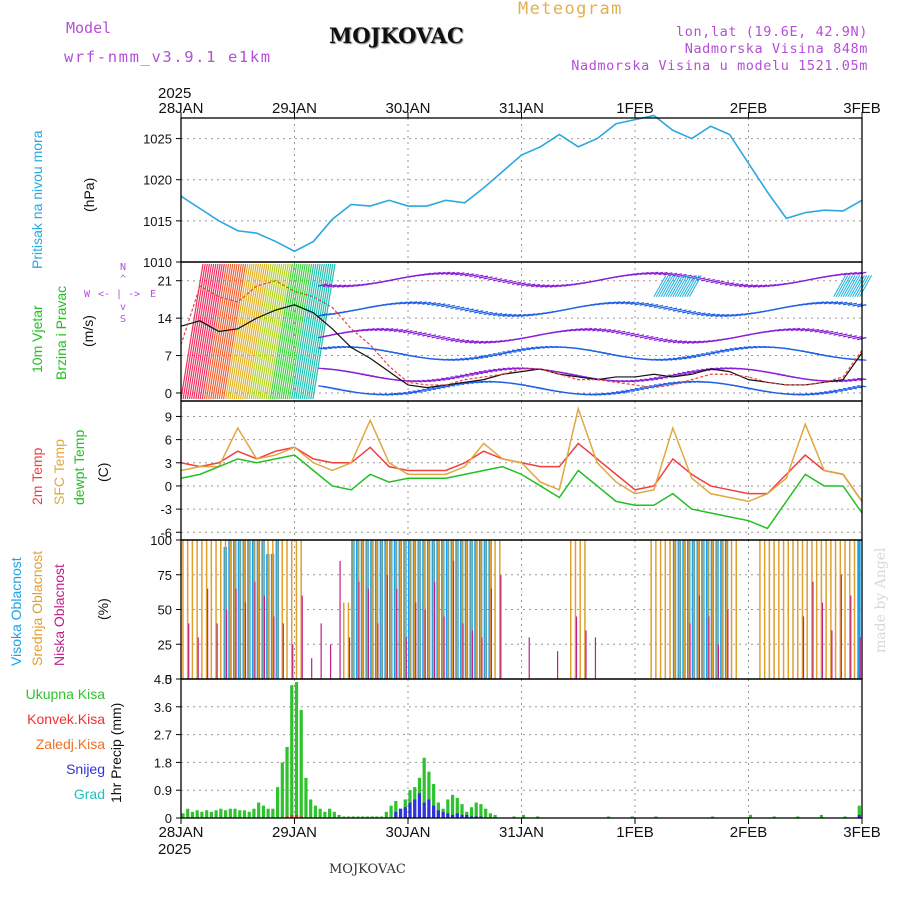 Image resolution: width=900 pixels, height=900 pixels. I want to click on lonlat-label: lon,lat (19.6E, 42.9N), so click(771, 32).